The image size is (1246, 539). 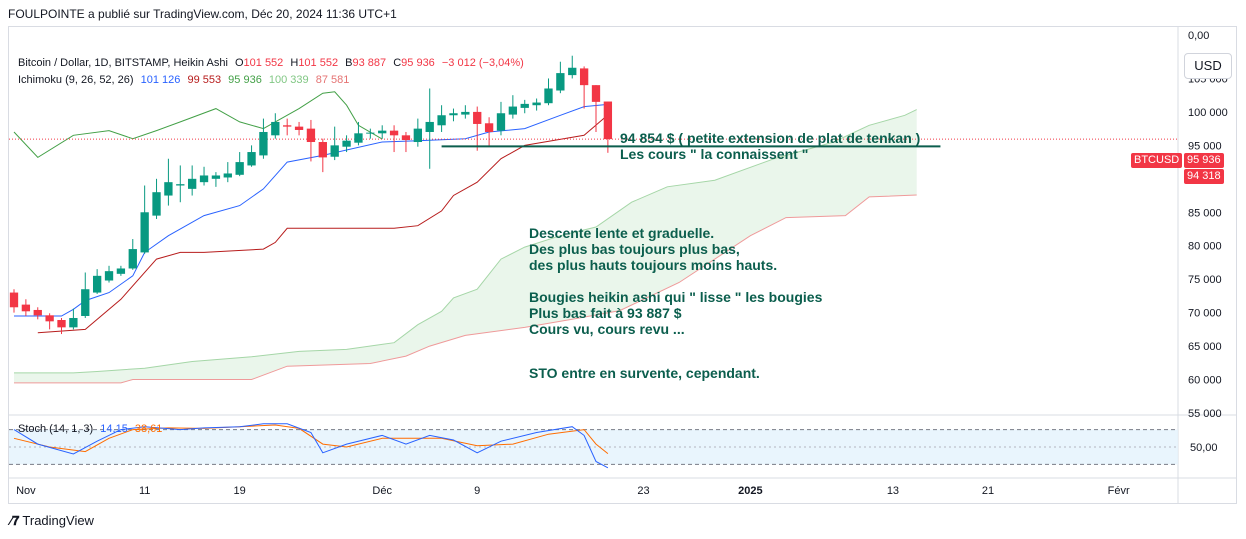 I want to click on time-tick-label: 23, so click(x=643, y=491).